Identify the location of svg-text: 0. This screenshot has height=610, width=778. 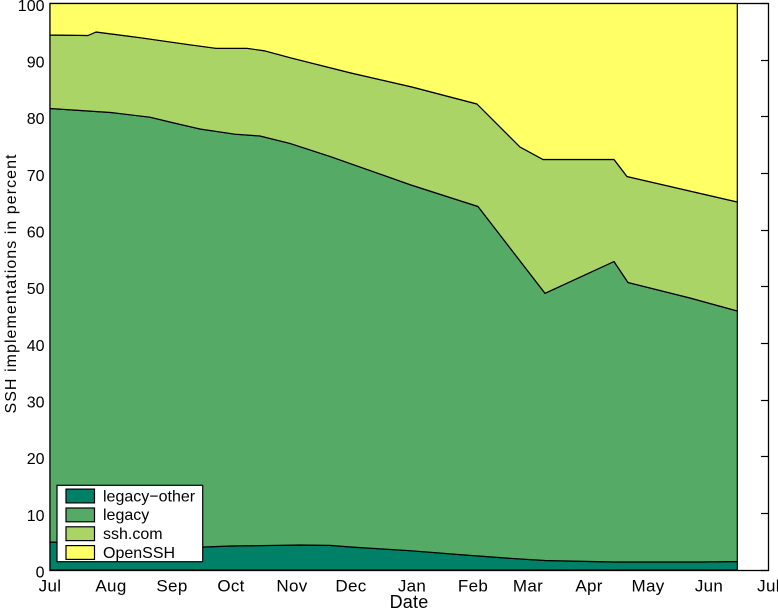
(40, 572).